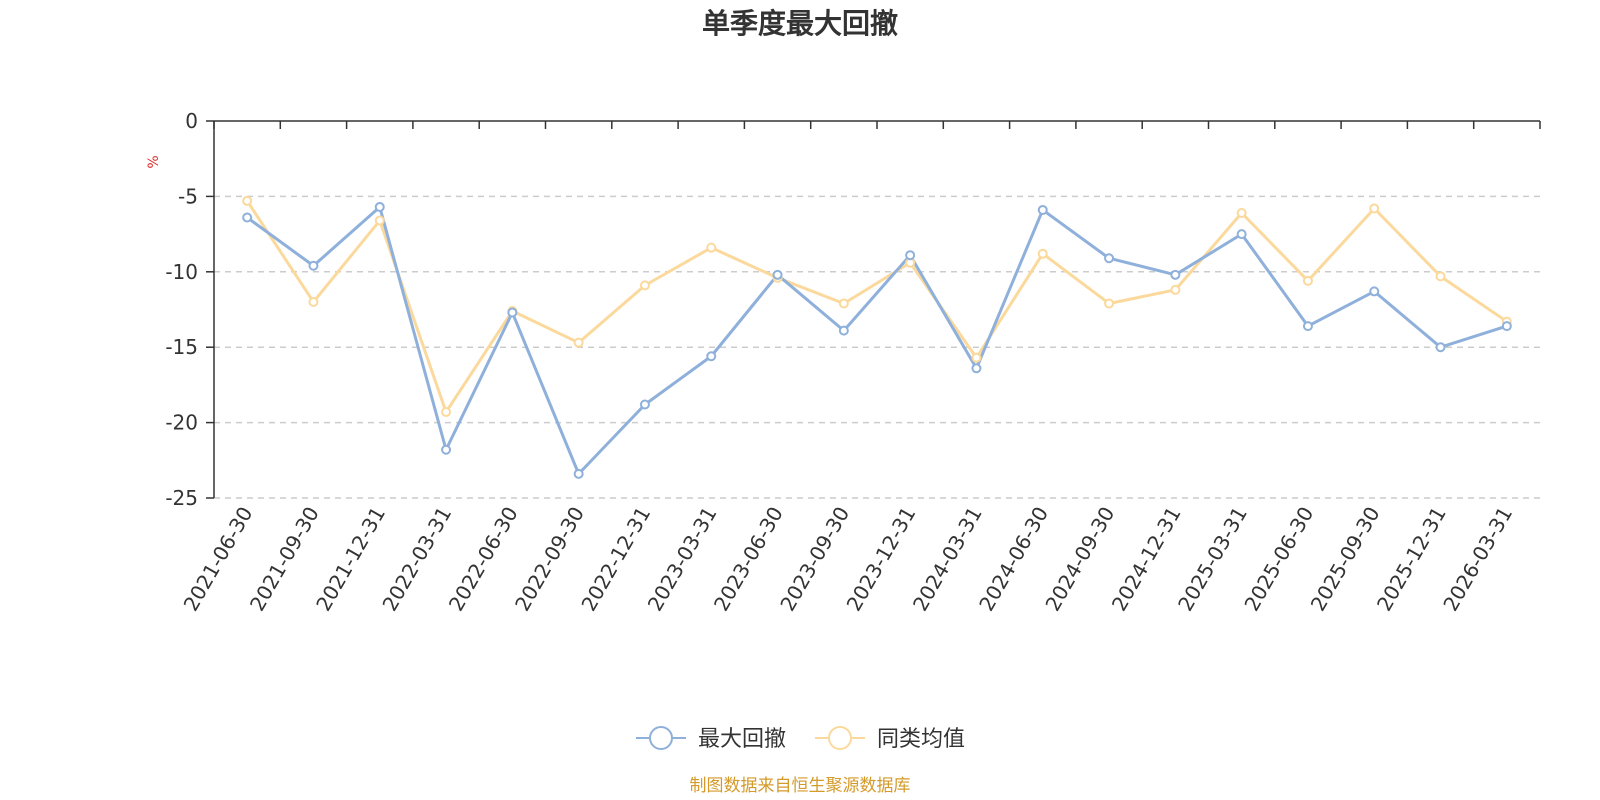  Describe the element at coordinates (682, 559) in the screenshot. I see `x-tick-label: 2023-03-31` at that location.